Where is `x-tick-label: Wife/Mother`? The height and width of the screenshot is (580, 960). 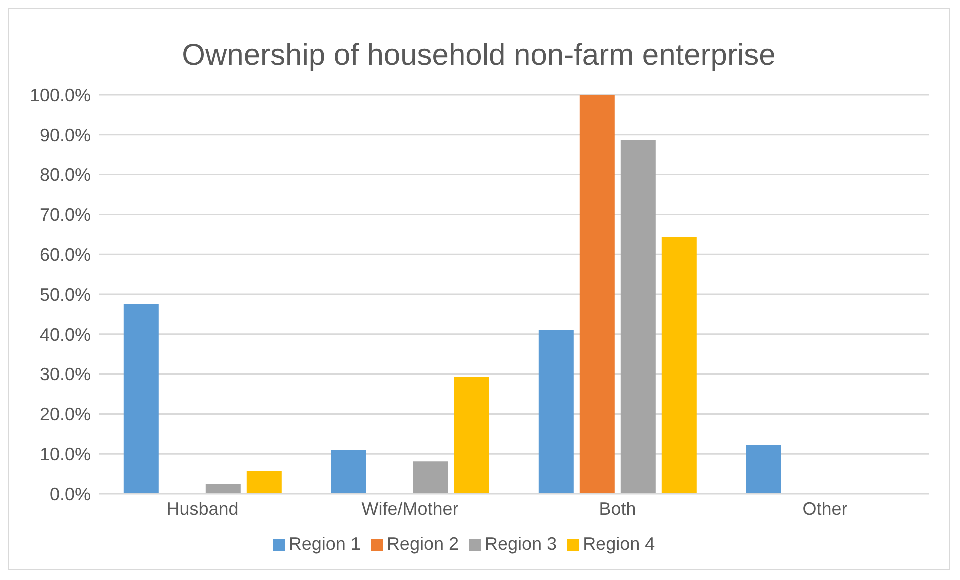
x-tick-label: Wife/Mother is located at coordinates (410, 508).